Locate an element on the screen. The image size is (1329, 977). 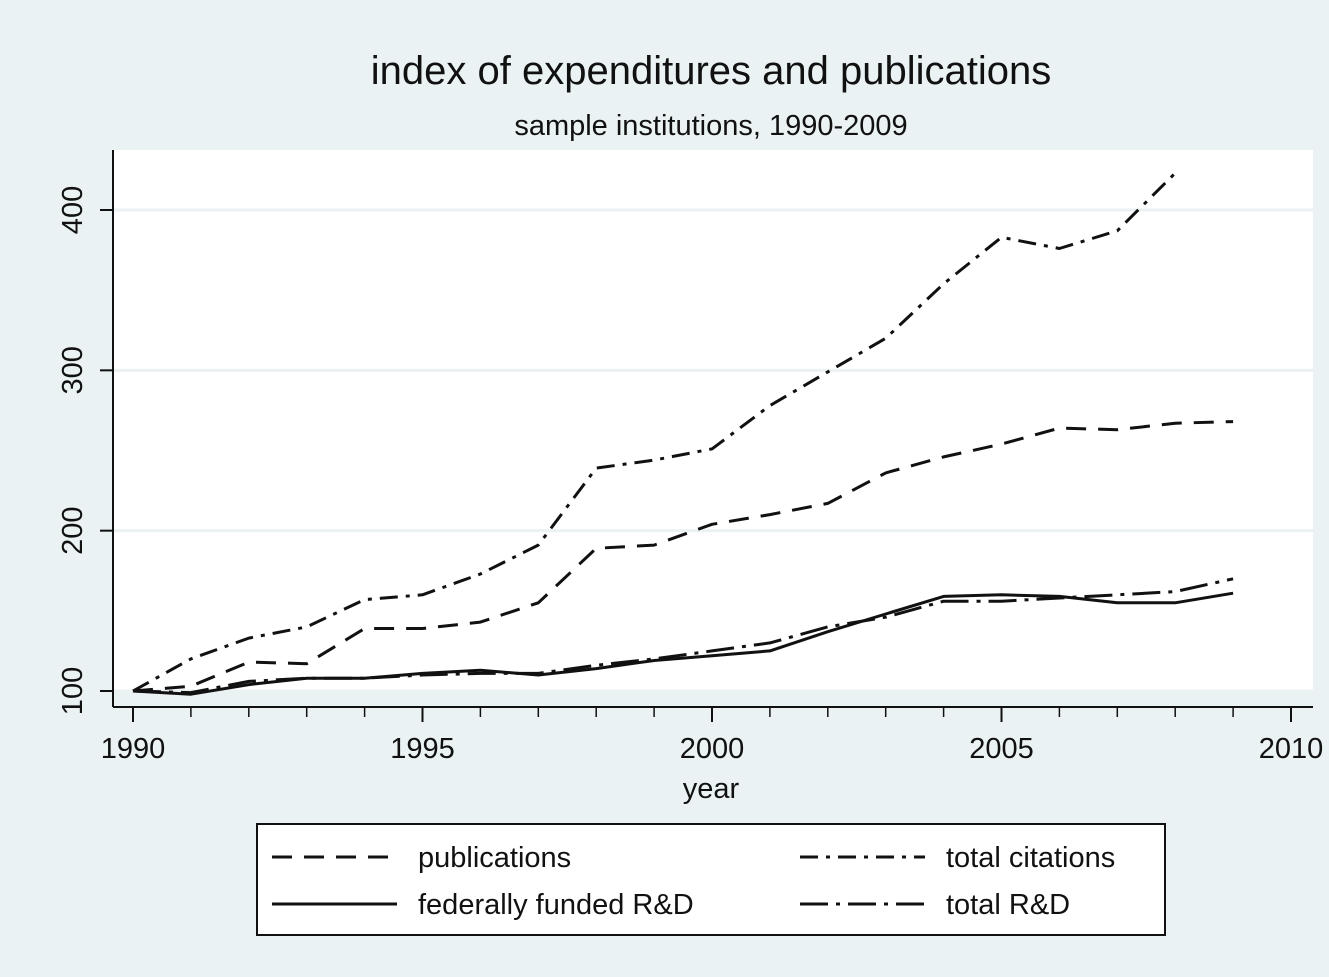
chart-title: index of expenditures and publications is located at coordinates (711, 71).